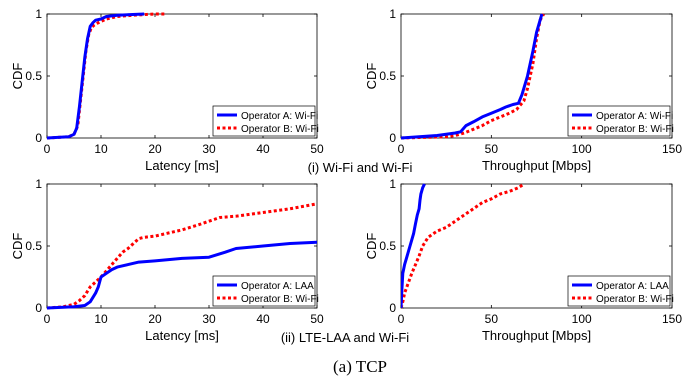  Describe the element at coordinates (360, 366) in the screenshot. I see `figure-caption: (a) TCP` at that location.